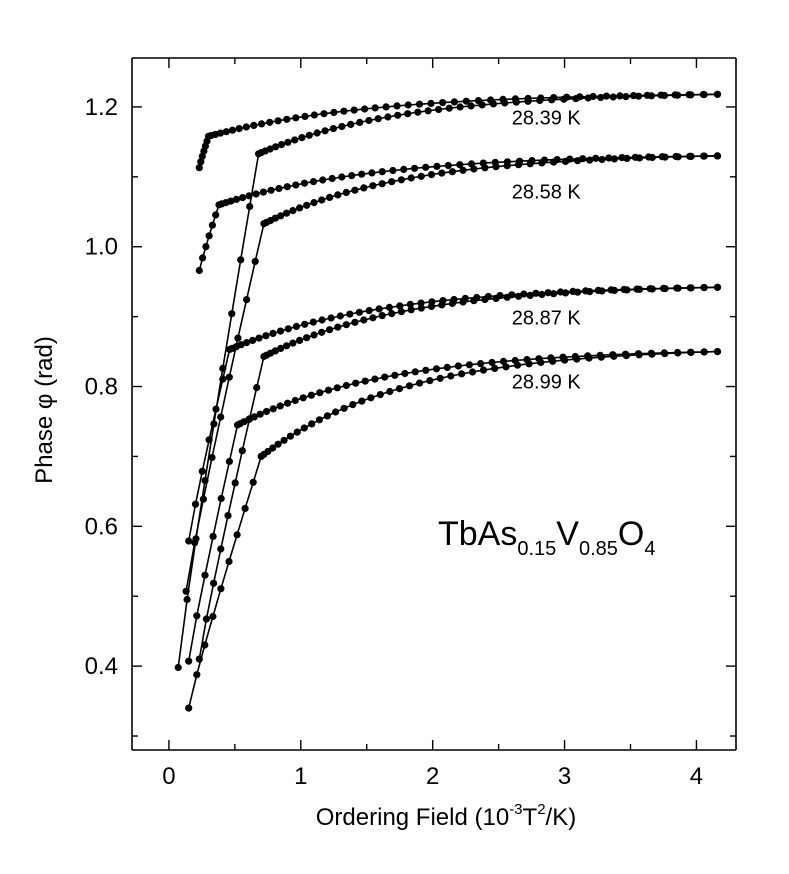 The image size is (789, 874). Describe the element at coordinates (547, 318) in the screenshot. I see `series-label: 28.87 K` at that location.